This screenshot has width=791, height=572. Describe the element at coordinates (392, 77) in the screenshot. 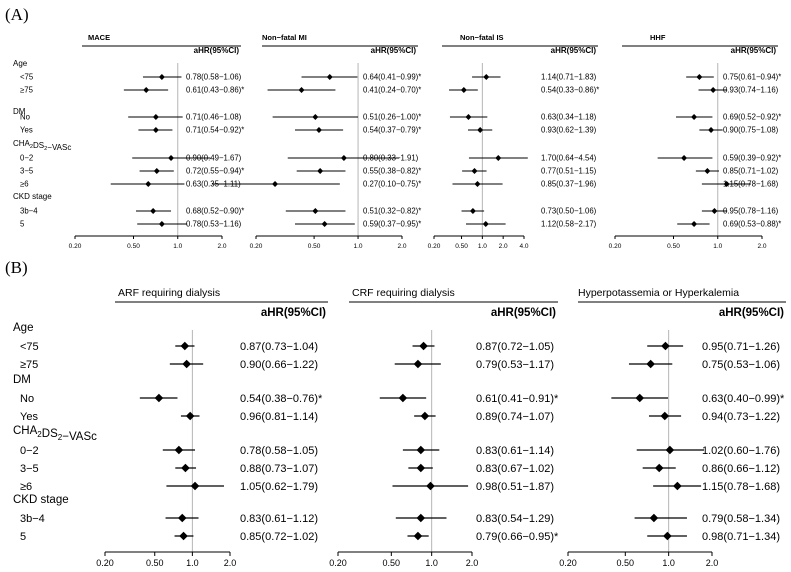

I see `estimate-text: 0.64(0.41−0.99)*` at that location.